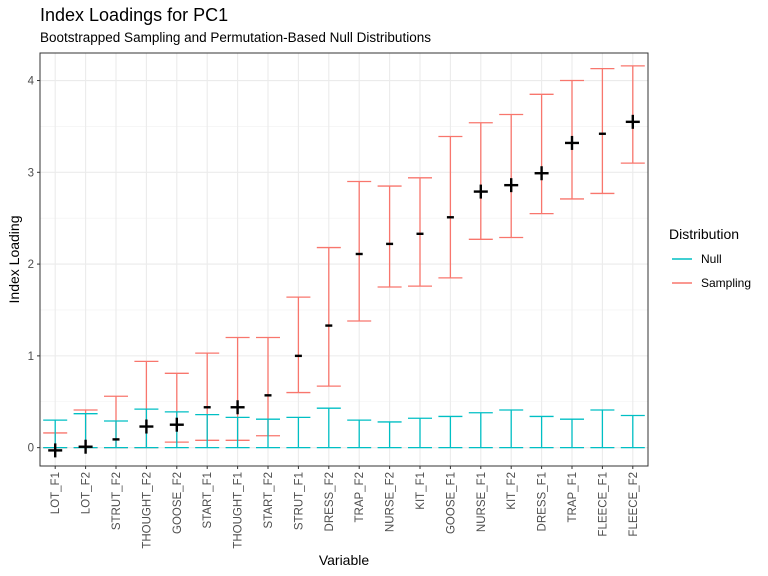 The width and height of the screenshot is (768, 576). Describe the element at coordinates (328, 316) in the screenshot. I see `errorbar-sampling-dress_f2` at that location.